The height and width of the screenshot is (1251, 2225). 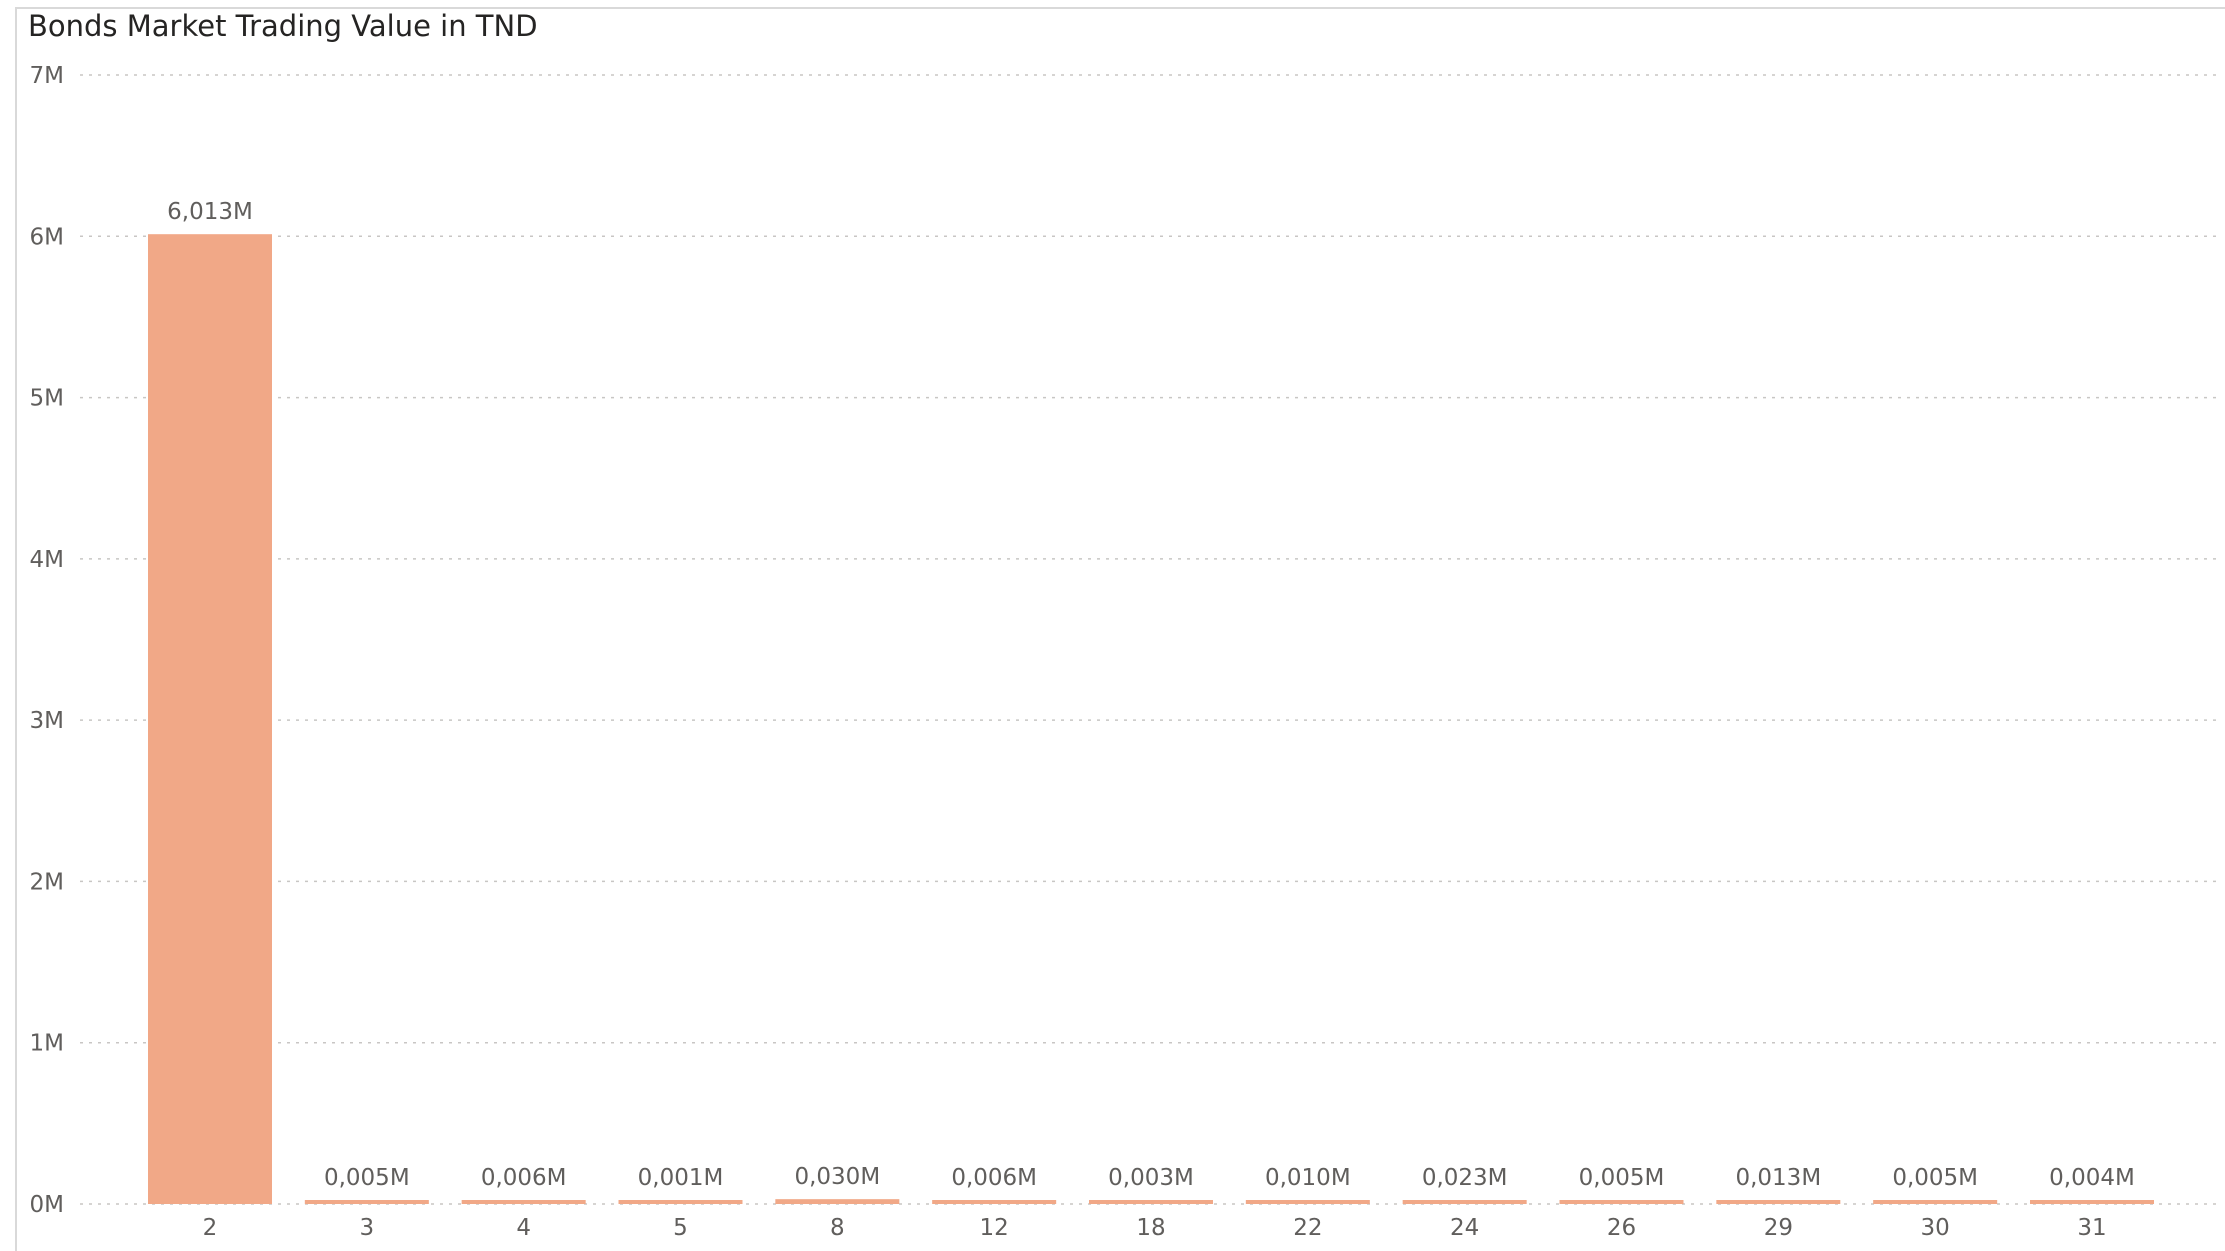 I want to click on chart-title: Bonds Market Trading Value in TND, so click(x=283, y=26).